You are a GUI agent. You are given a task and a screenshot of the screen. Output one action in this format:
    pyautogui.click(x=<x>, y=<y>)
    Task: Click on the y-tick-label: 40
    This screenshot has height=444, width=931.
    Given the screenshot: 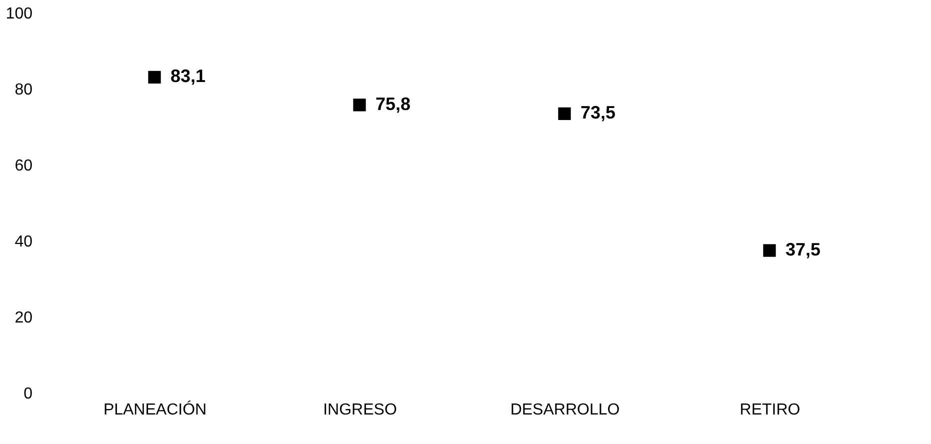 What is the action you would take?
    pyautogui.click(x=23, y=242)
    